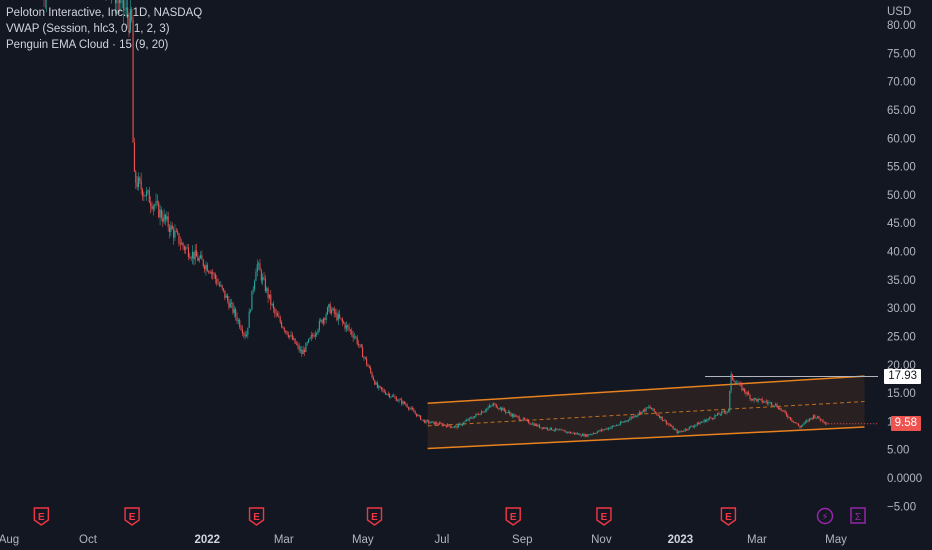 The width and height of the screenshot is (932, 550). Describe the element at coordinates (646, 438) in the screenshot. I see `channel-lower-line` at that location.